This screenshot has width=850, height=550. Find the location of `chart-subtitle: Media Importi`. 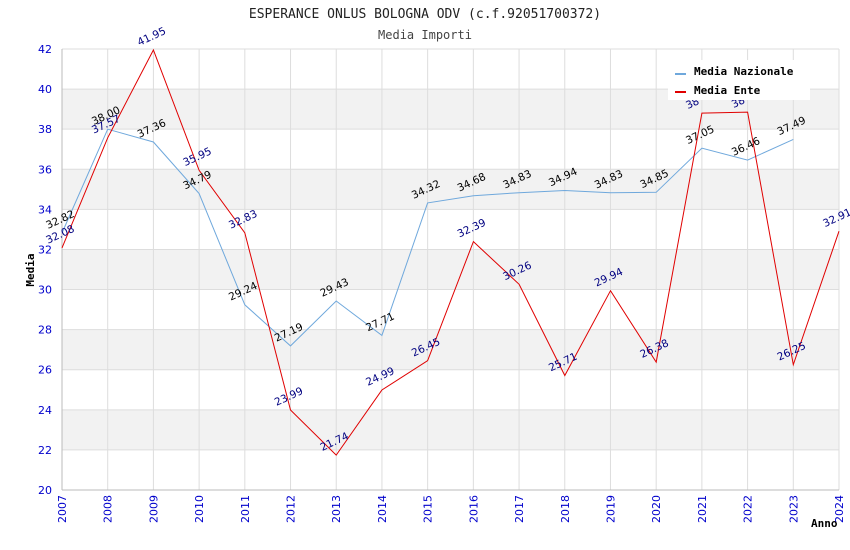

chart-subtitle: Media Importi is located at coordinates (425, 35).